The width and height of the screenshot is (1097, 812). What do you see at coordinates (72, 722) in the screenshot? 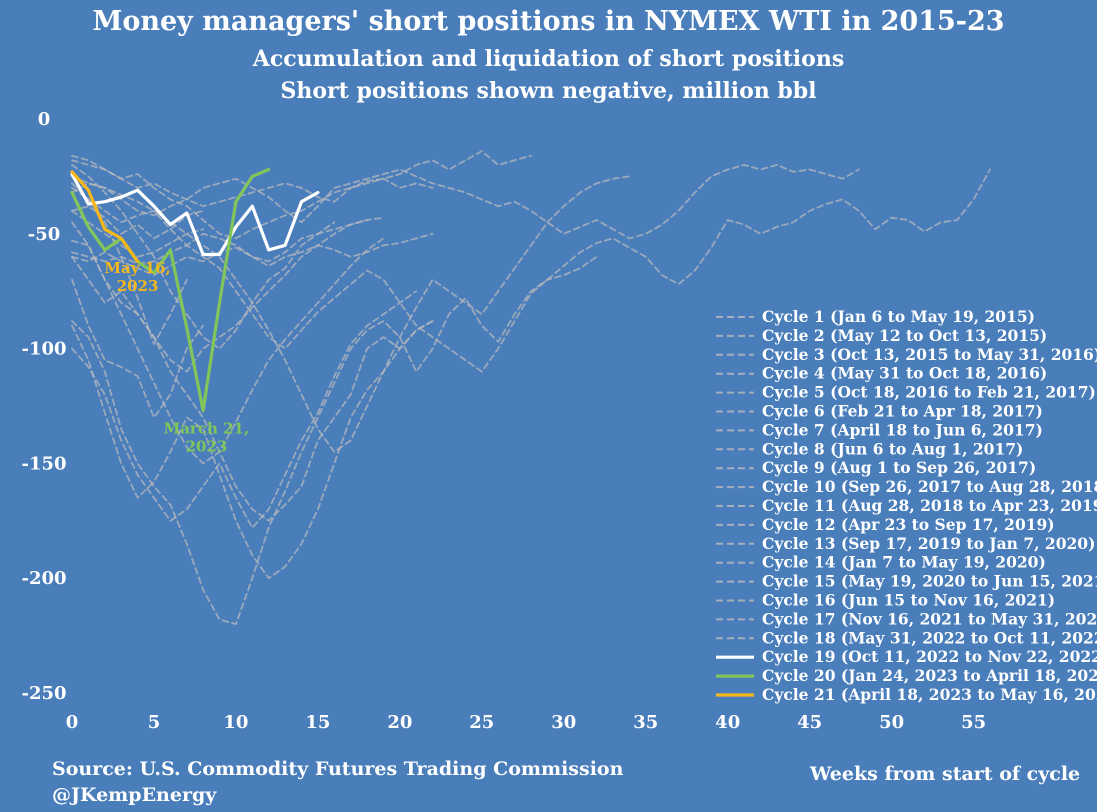
I see `x-tick-label: 0` at bounding box center [72, 722].